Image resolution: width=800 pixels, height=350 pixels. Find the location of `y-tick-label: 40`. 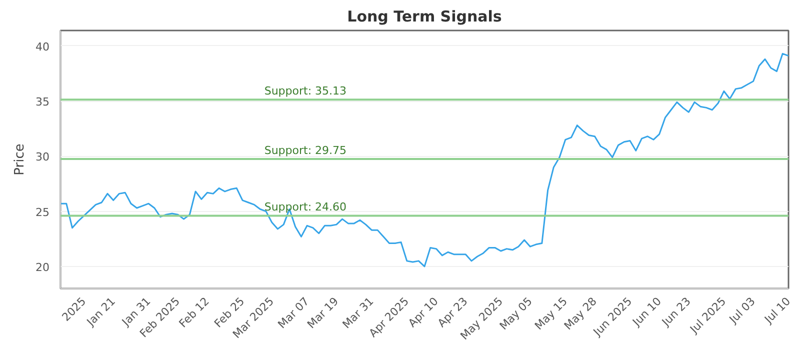

y-tick-label: 40 is located at coordinates (43, 47).